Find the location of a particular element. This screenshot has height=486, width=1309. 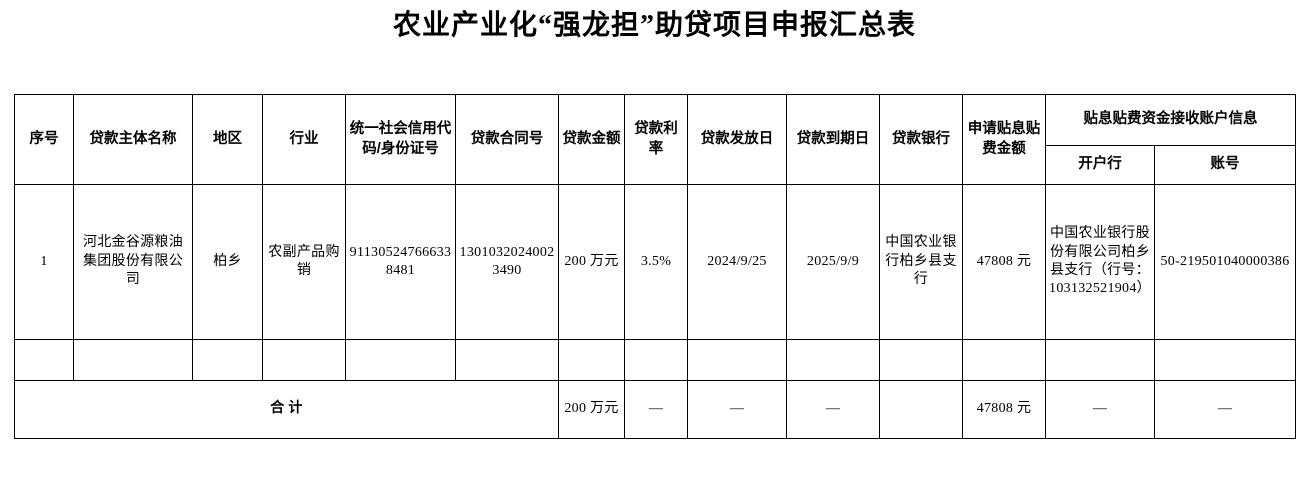

cell-contract-no: 13010320240023490 is located at coordinates (507, 262).